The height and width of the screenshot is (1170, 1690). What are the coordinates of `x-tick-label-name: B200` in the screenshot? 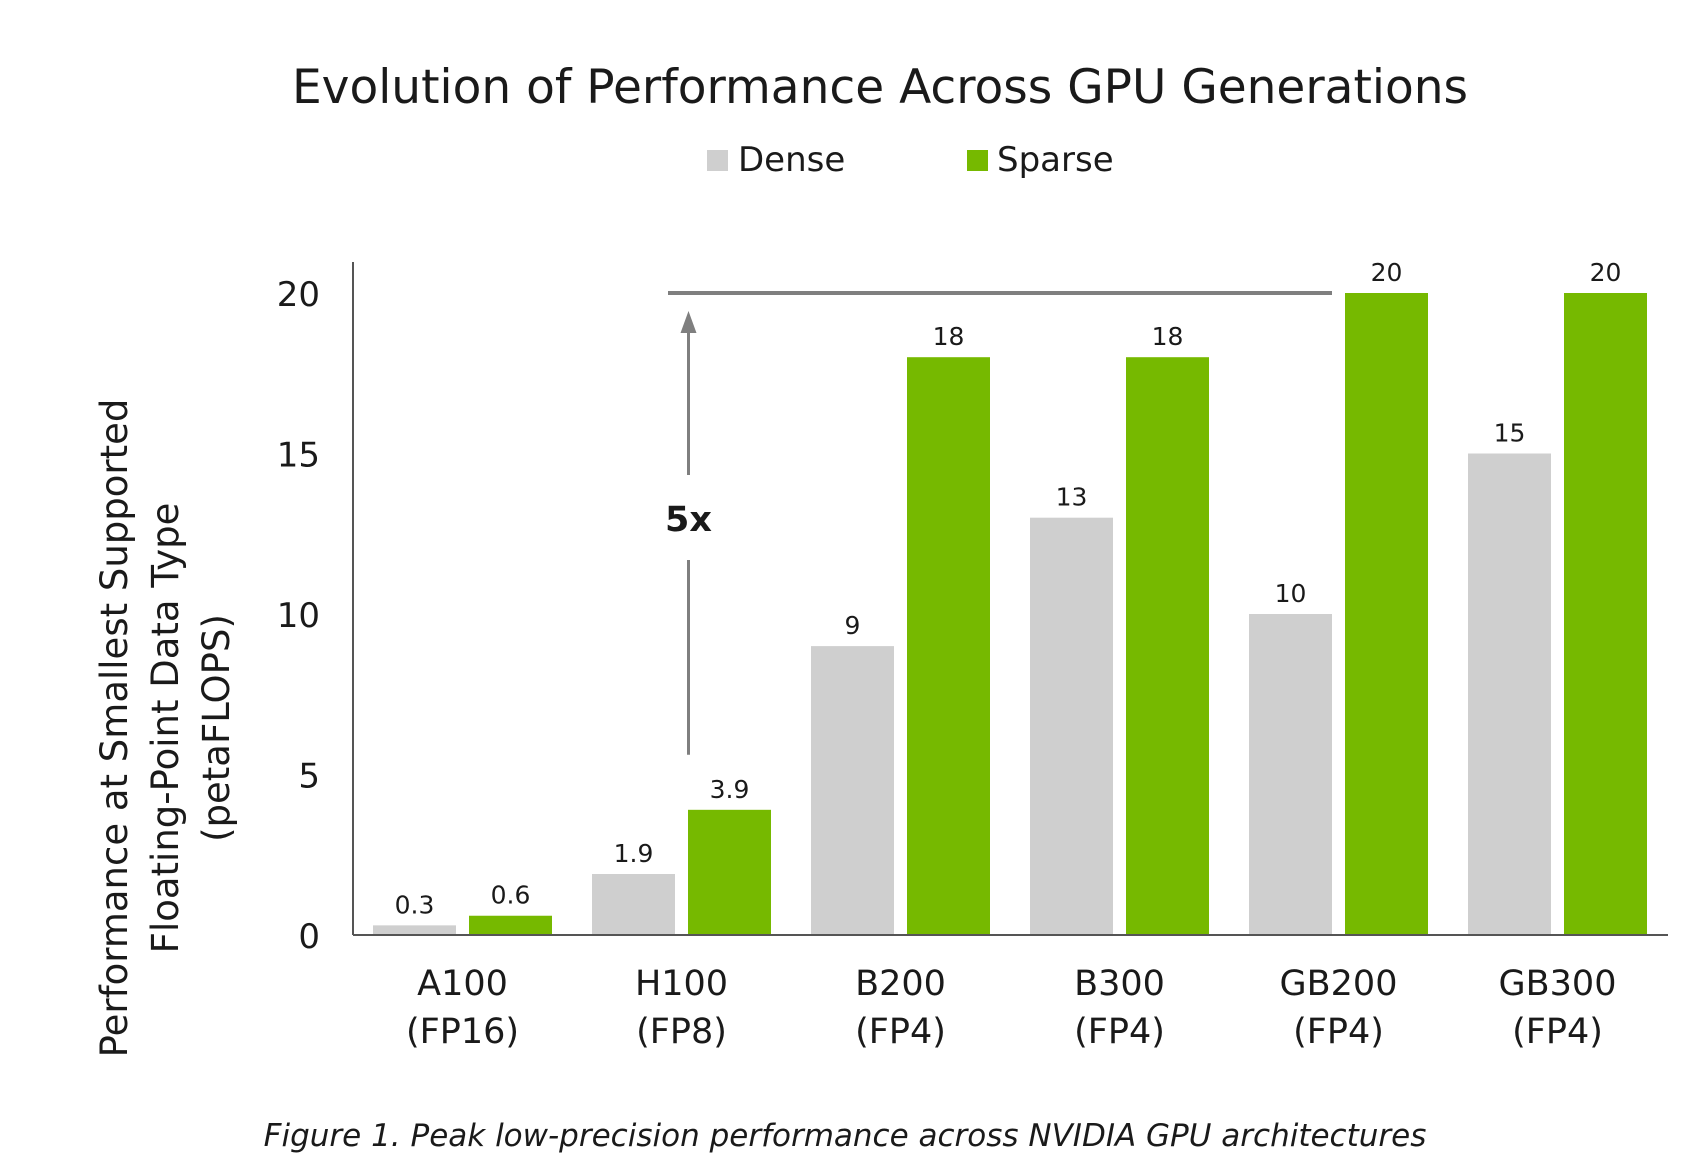 It's located at (900, 984).